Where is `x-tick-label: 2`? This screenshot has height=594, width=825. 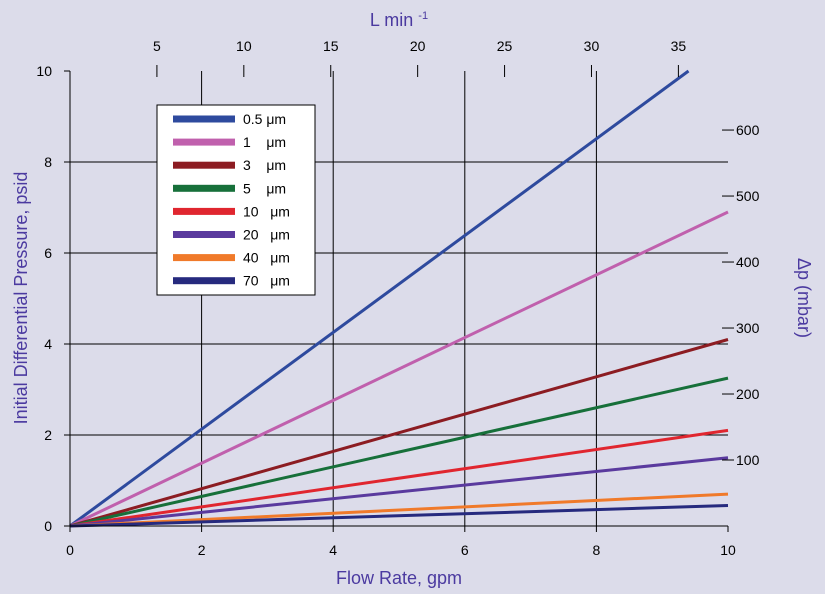
x-tick-label: 2 is located at coordinates (202, 550).